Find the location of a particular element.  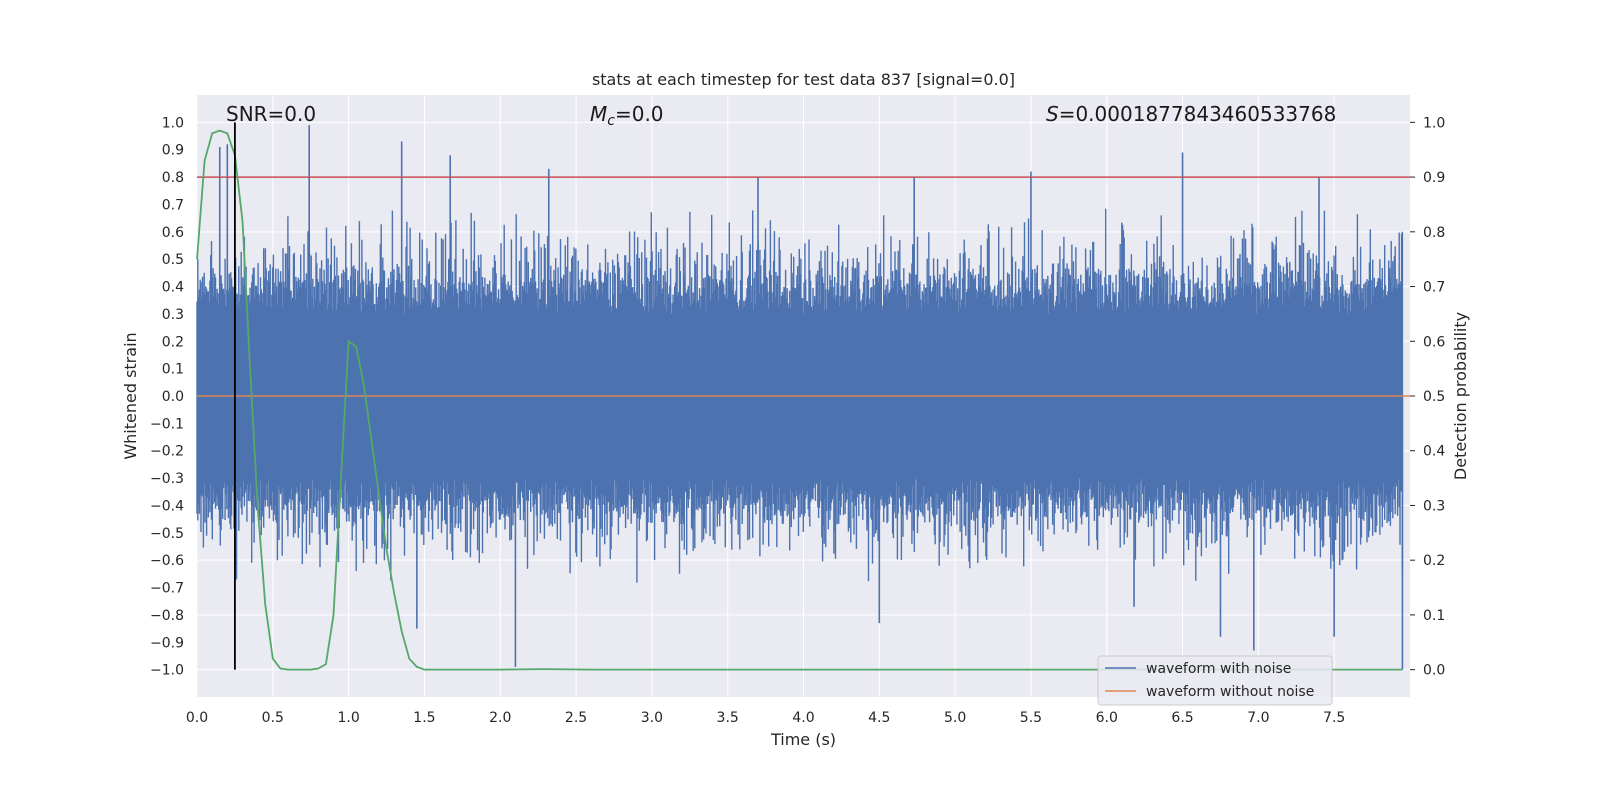

y-left-tick-label-15: −0.5 is located at coordinates (167, 534).